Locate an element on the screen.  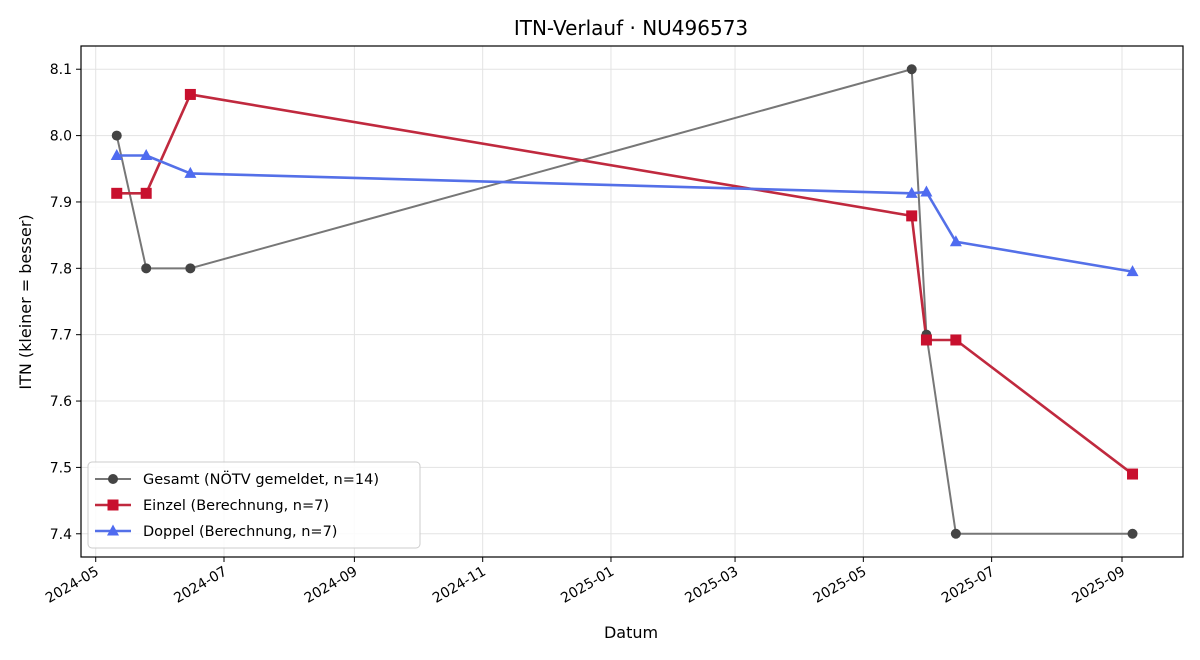
legend-box is located at coordinates (254, 505).